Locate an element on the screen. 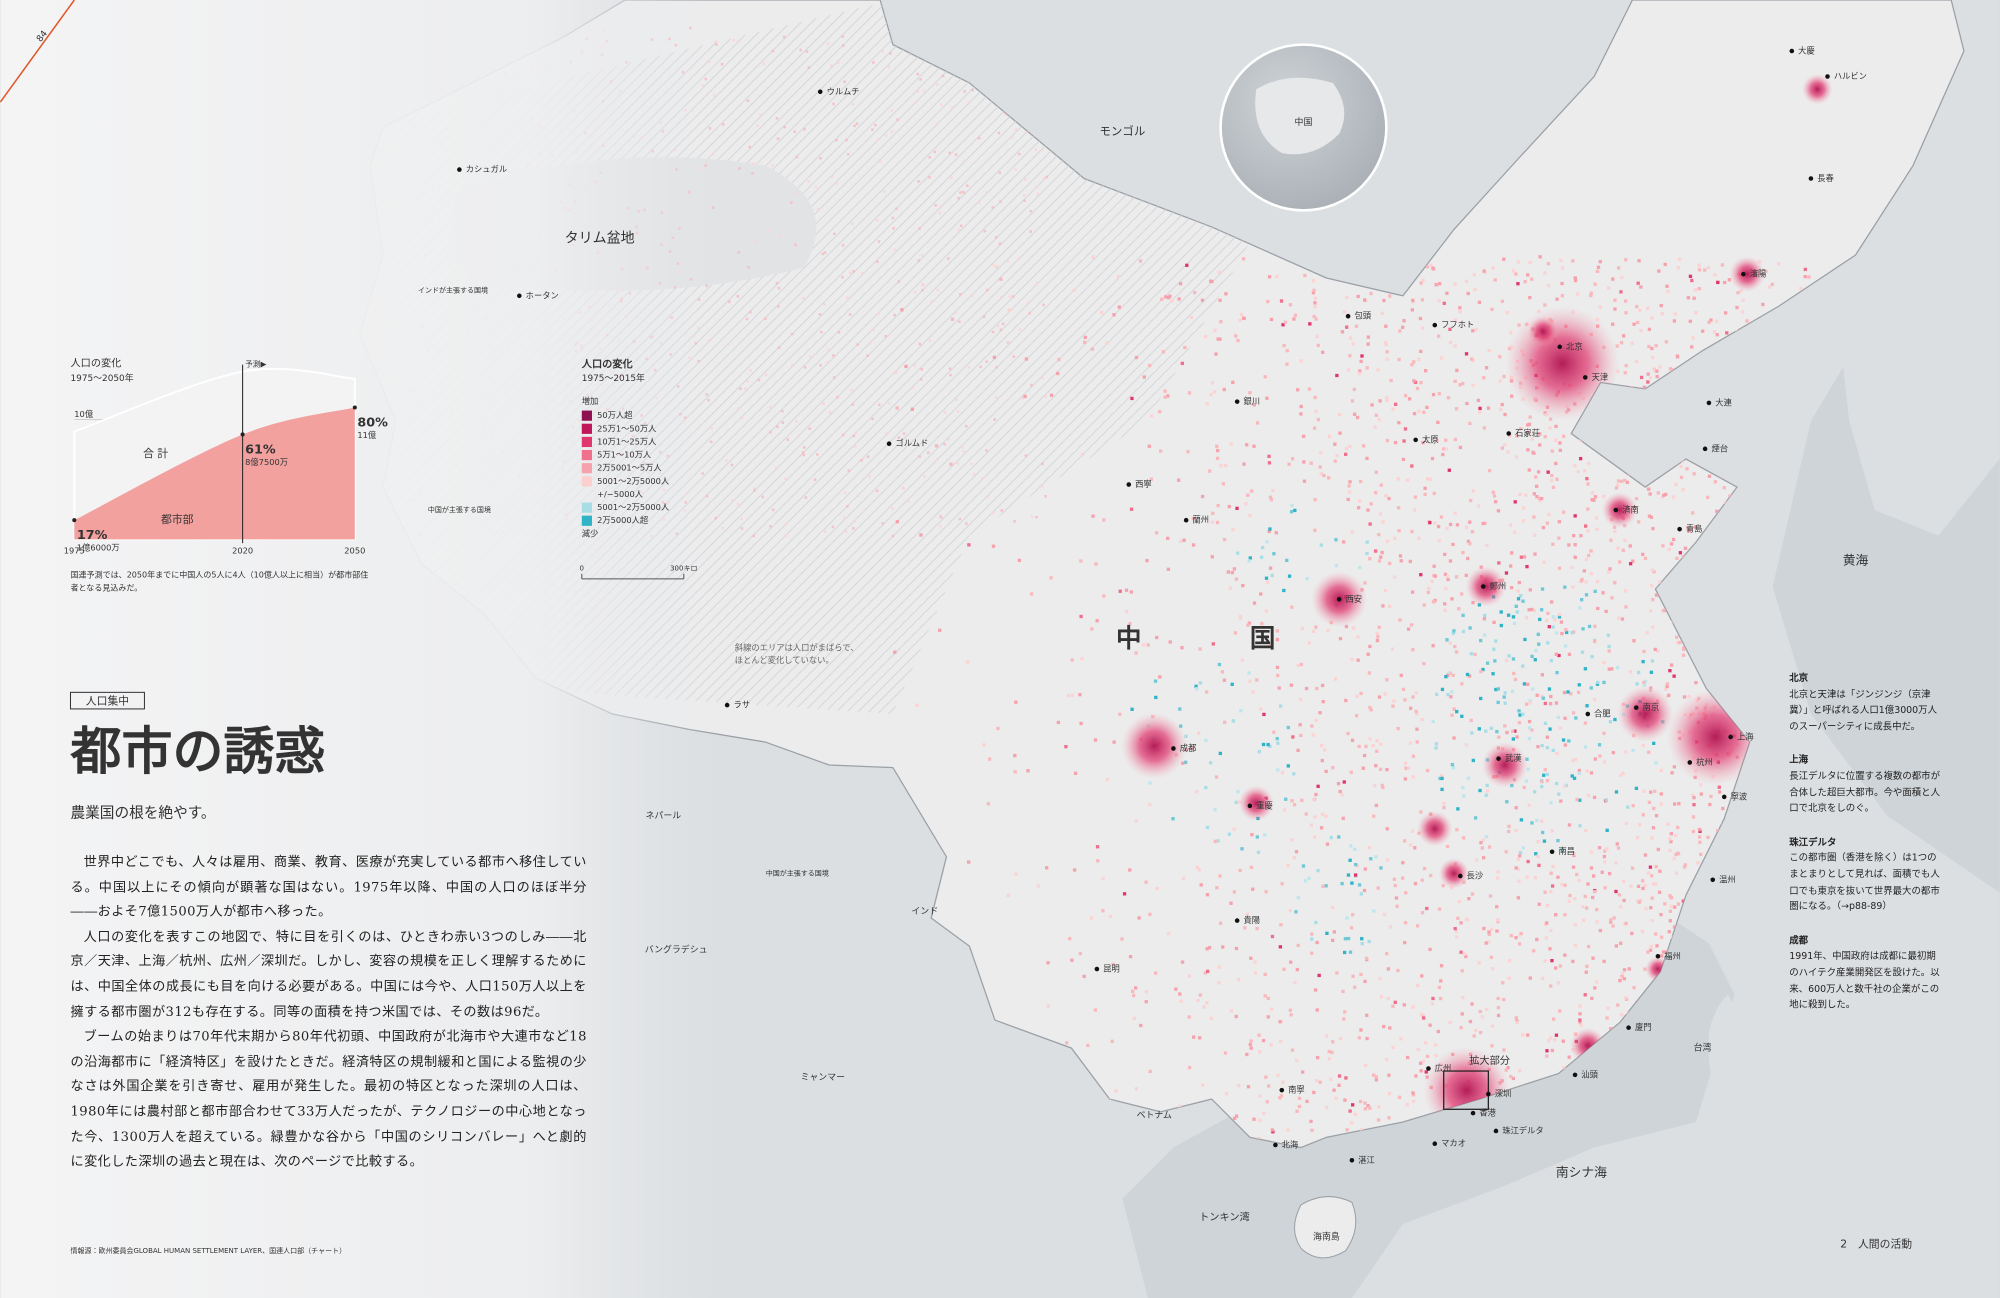 Image resolution: width=2000 pixels, height=1298 pixels. share-label: 80% is located at coordinates (372, 422).